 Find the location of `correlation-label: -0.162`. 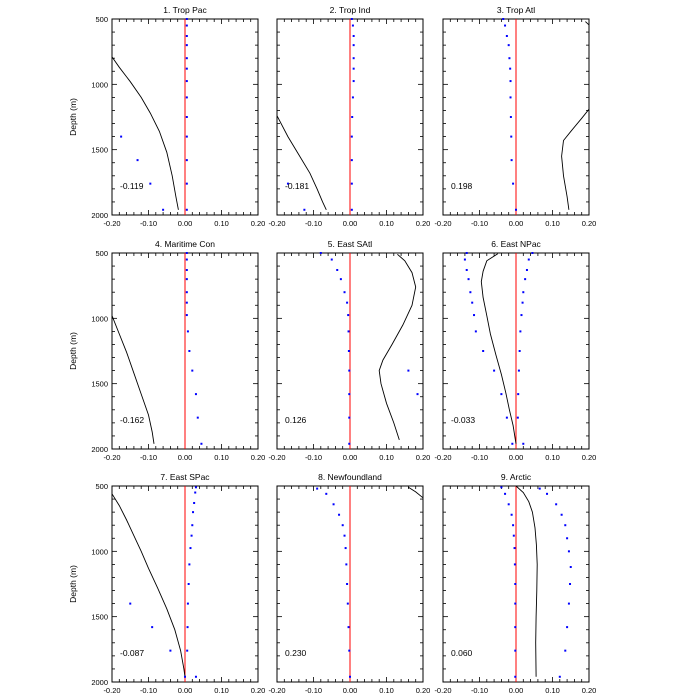

correlation-label: -0.162 is located at coordinates (132, 420).